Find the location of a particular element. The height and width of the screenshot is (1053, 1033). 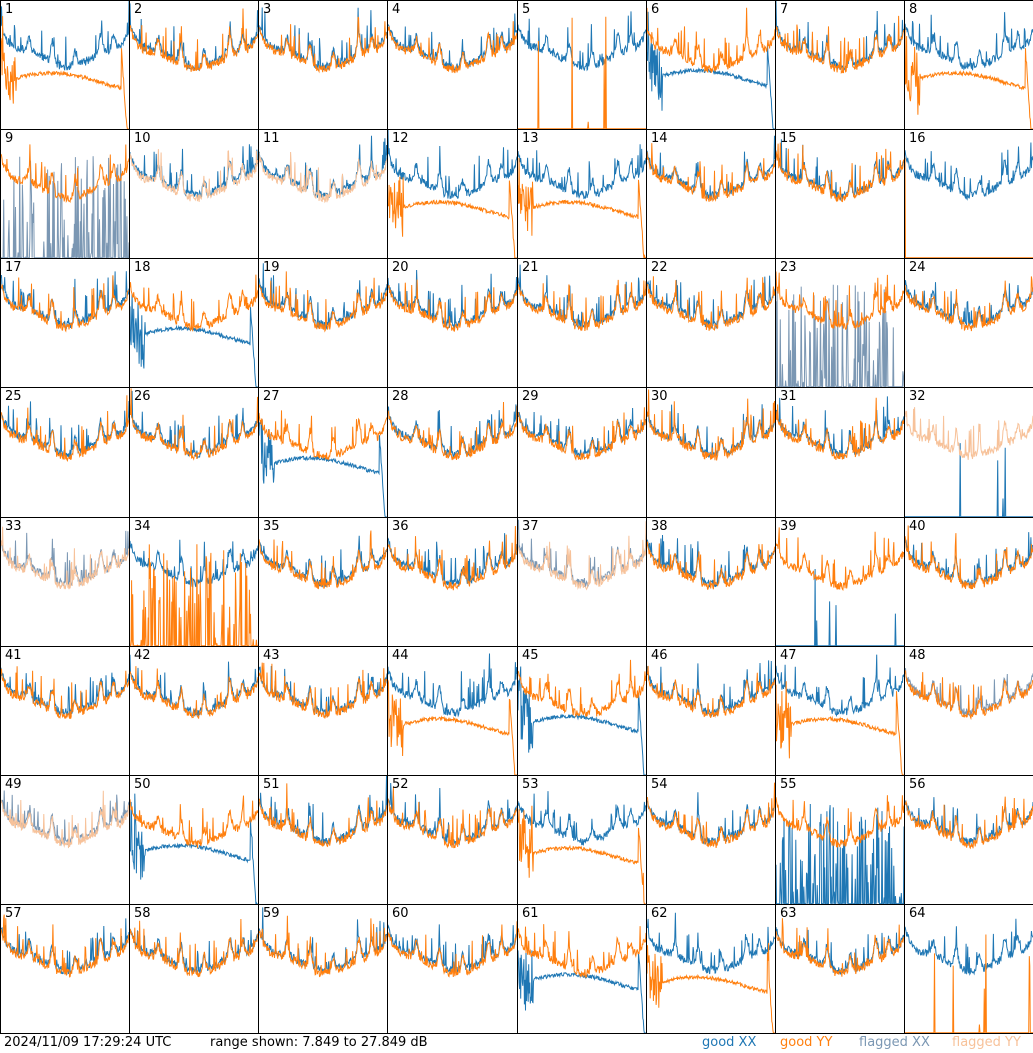

panel-14: 14 is located at coordinates (711, 194).